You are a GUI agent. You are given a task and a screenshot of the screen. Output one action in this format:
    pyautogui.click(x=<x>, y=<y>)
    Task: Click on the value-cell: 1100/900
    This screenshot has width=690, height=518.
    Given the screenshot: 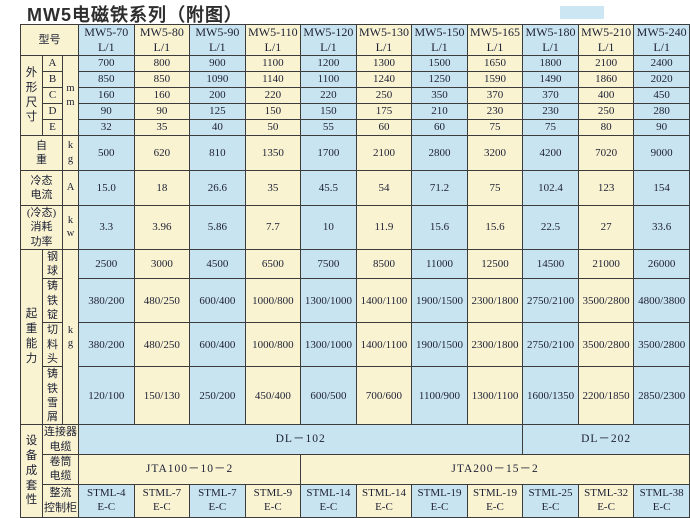 What is the action you would take?
    pyautogui.click(x=439, y=396)
    